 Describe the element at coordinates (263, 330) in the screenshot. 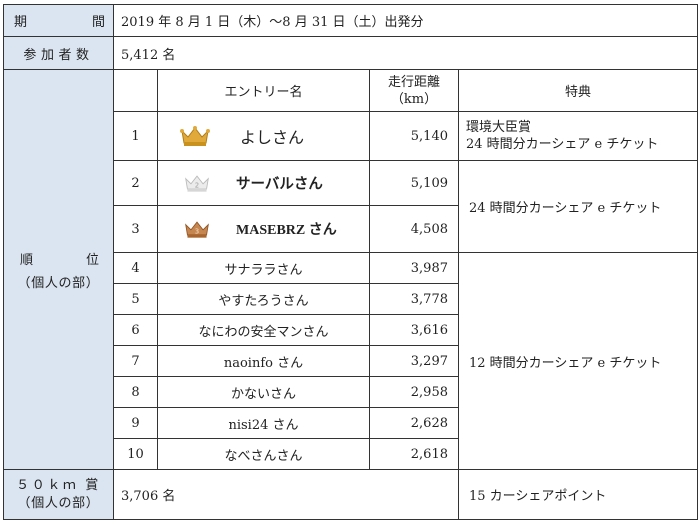

I see `entry-name: なにわの安全マンさん` at that location.